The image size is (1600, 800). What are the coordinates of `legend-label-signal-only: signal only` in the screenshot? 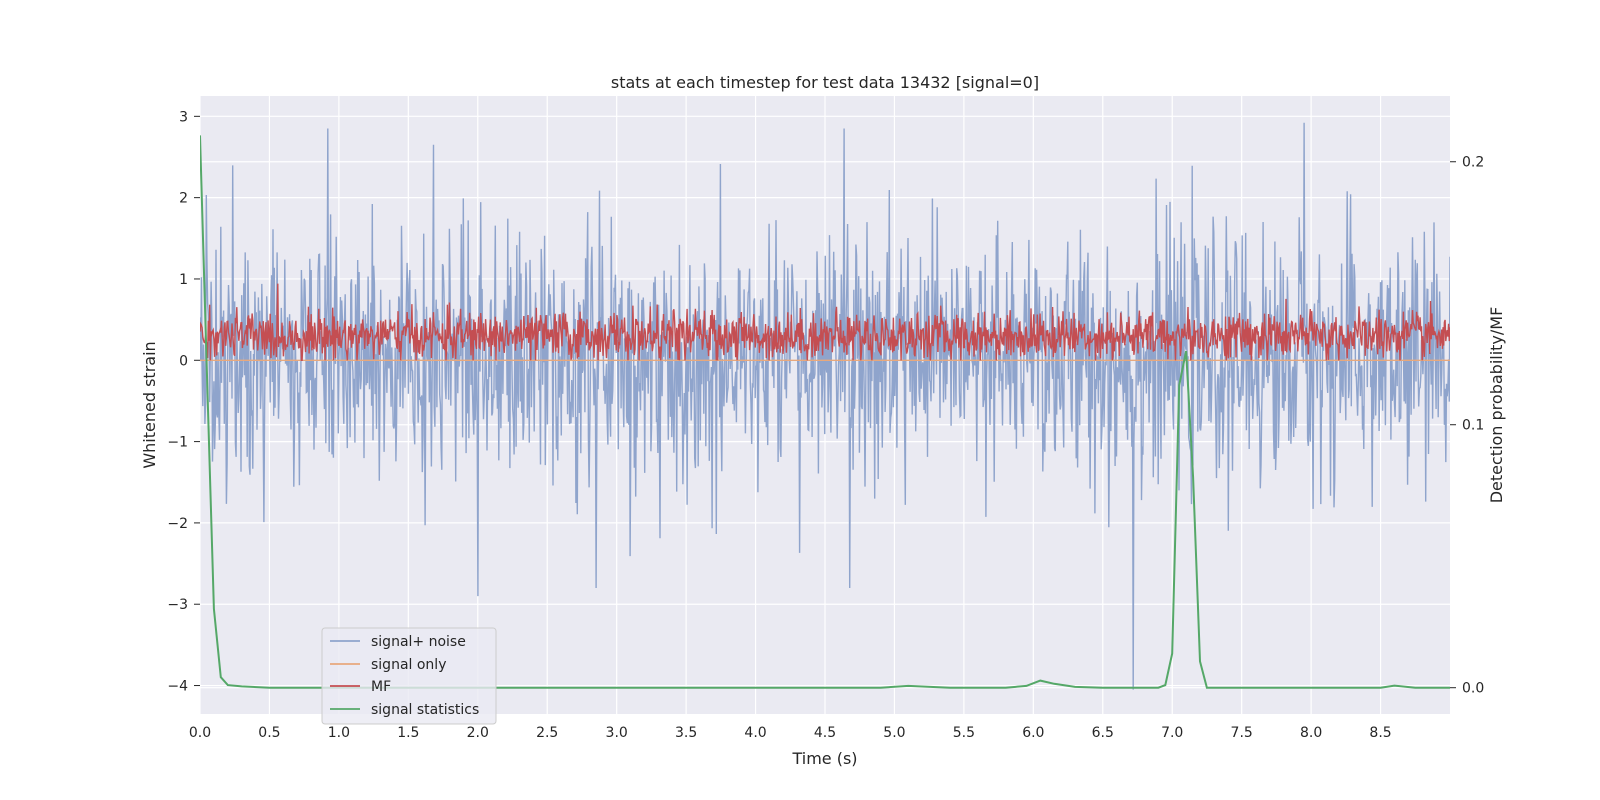 It's located at (408, 665).